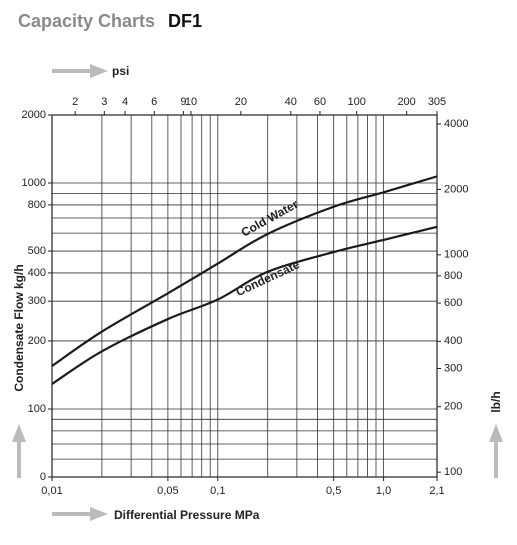 Image resolution: width=517 pixels, height=545 pixels. I want to click on y2-tick-label: 100, so click(453, 472).